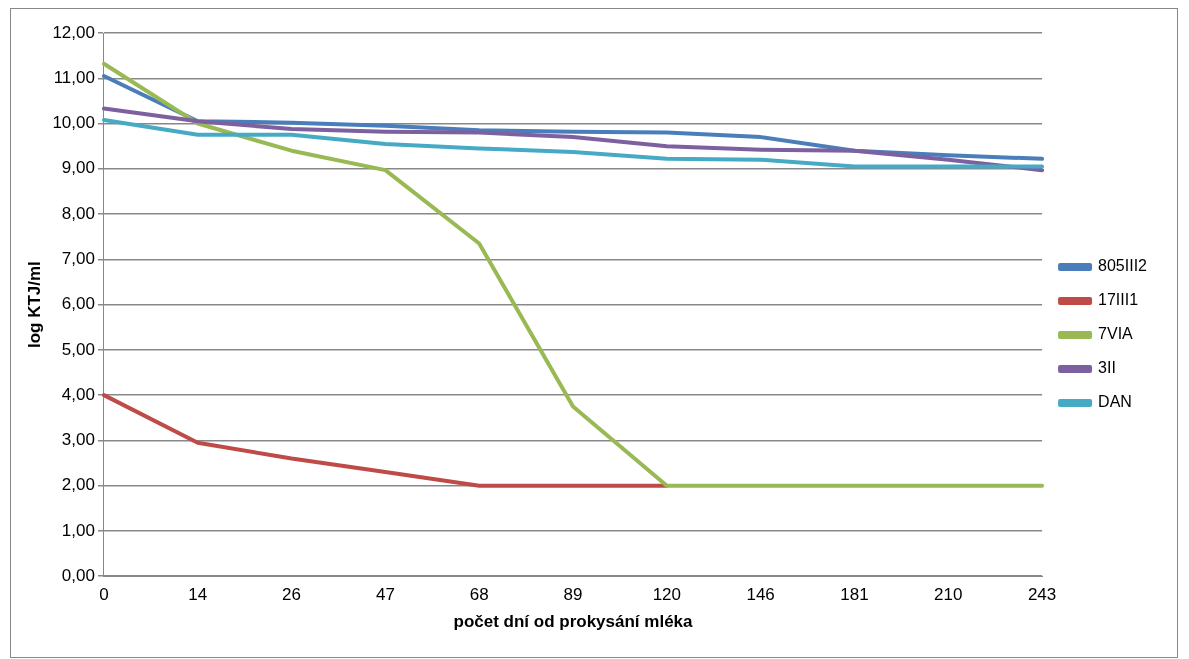 This screenshot has height=659, width=1189. What do you see at coordinates (73, 32) in the screenshot?
I see `y-tick-label: 12,00` at bounding box center [73, 32].